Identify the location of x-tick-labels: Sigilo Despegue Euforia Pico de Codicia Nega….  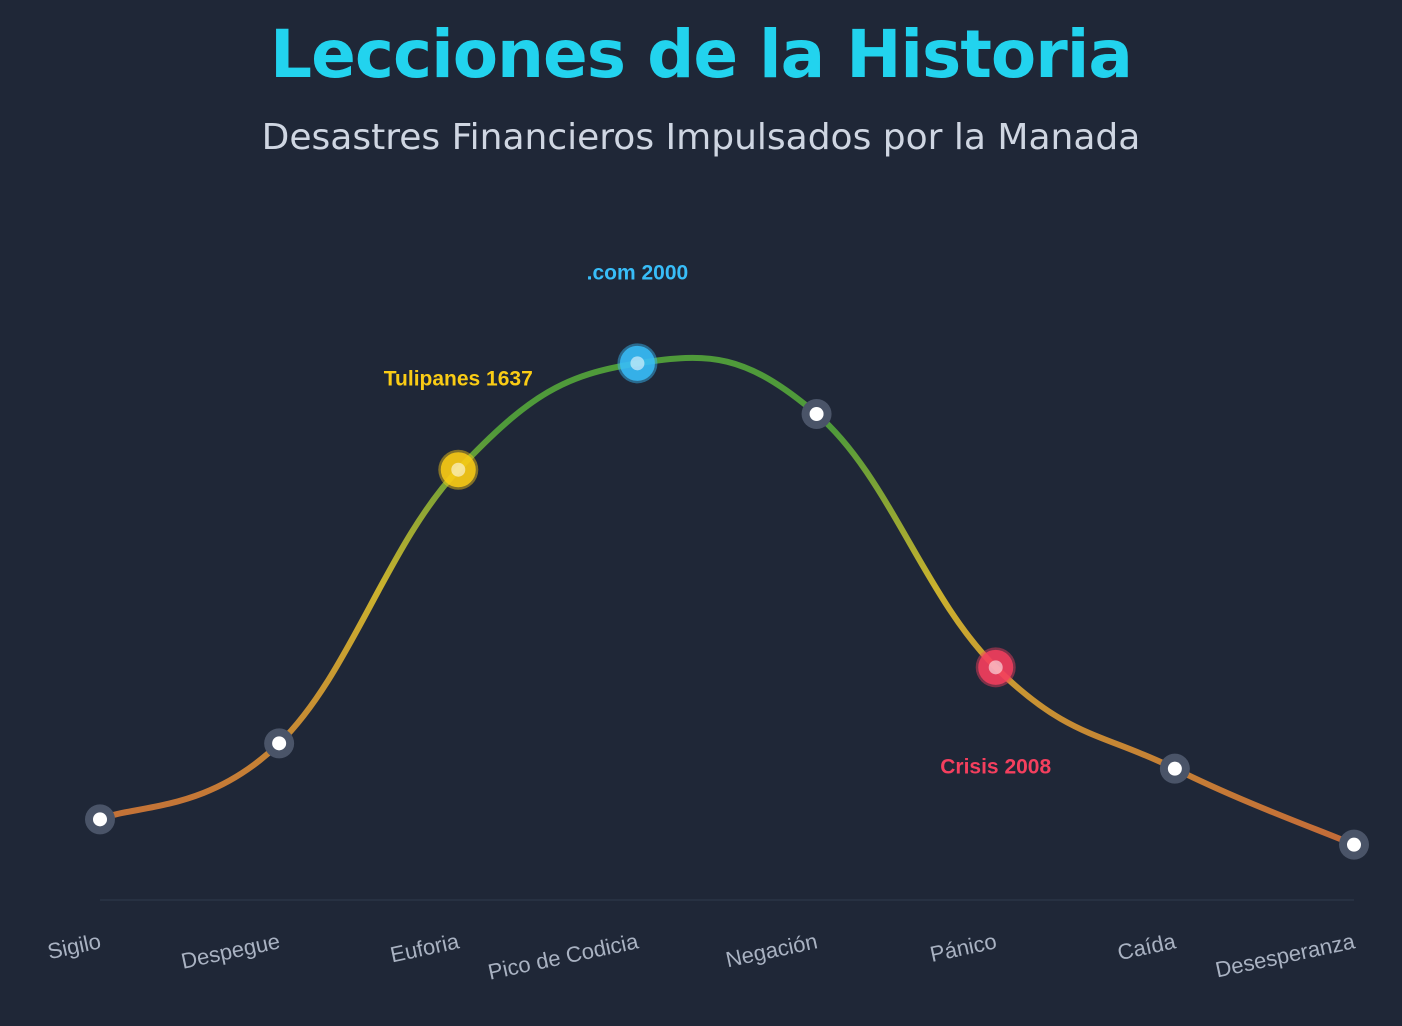
(701, 956).